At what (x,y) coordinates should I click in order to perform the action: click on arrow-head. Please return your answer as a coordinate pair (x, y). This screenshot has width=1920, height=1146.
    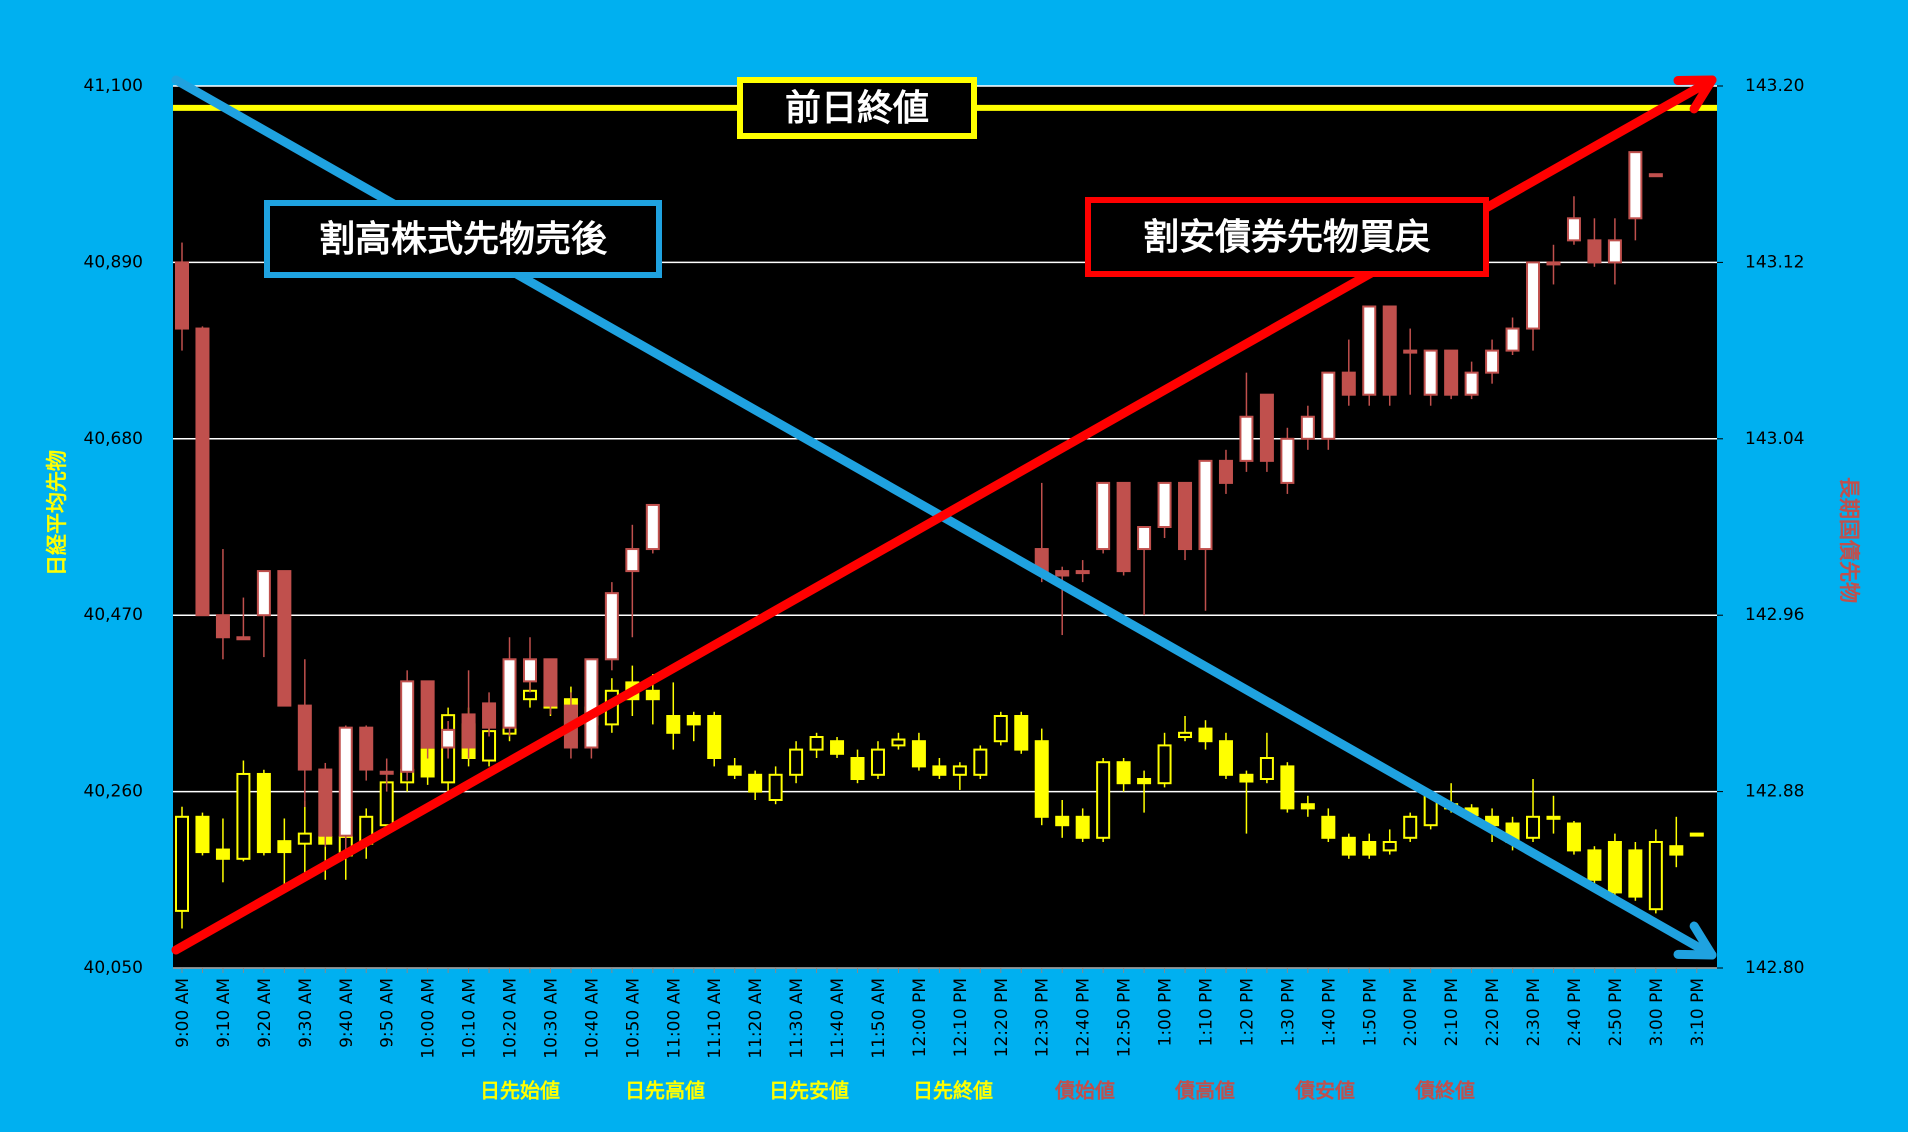
    Looking at the image, I should click on (1695, 940).